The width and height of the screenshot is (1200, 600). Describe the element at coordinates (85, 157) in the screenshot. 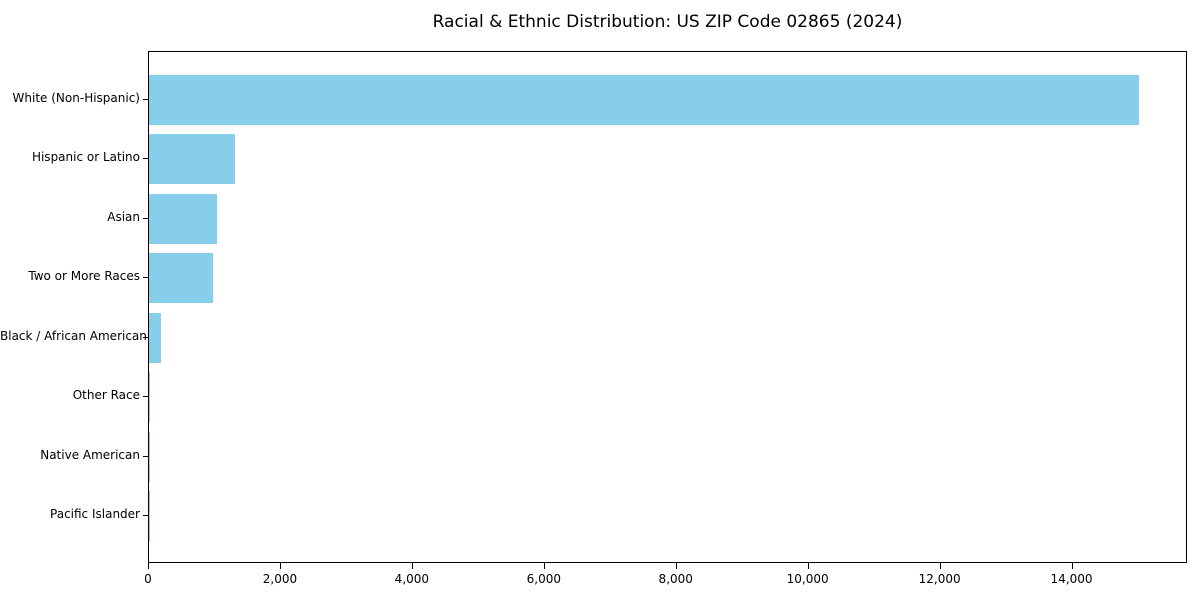

I see `y-axis-label: Hispanic or Latino` at that location.